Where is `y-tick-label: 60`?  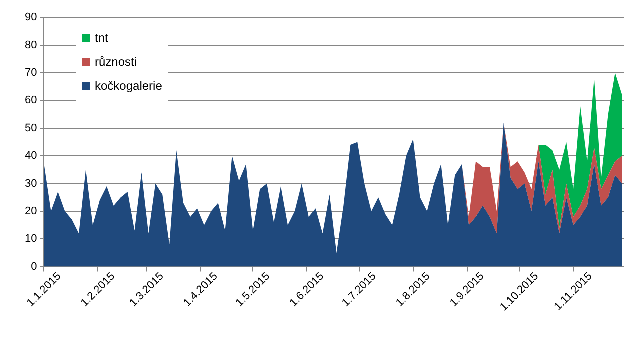
y-tick-label: 60 is located at coordinates (31, 100).